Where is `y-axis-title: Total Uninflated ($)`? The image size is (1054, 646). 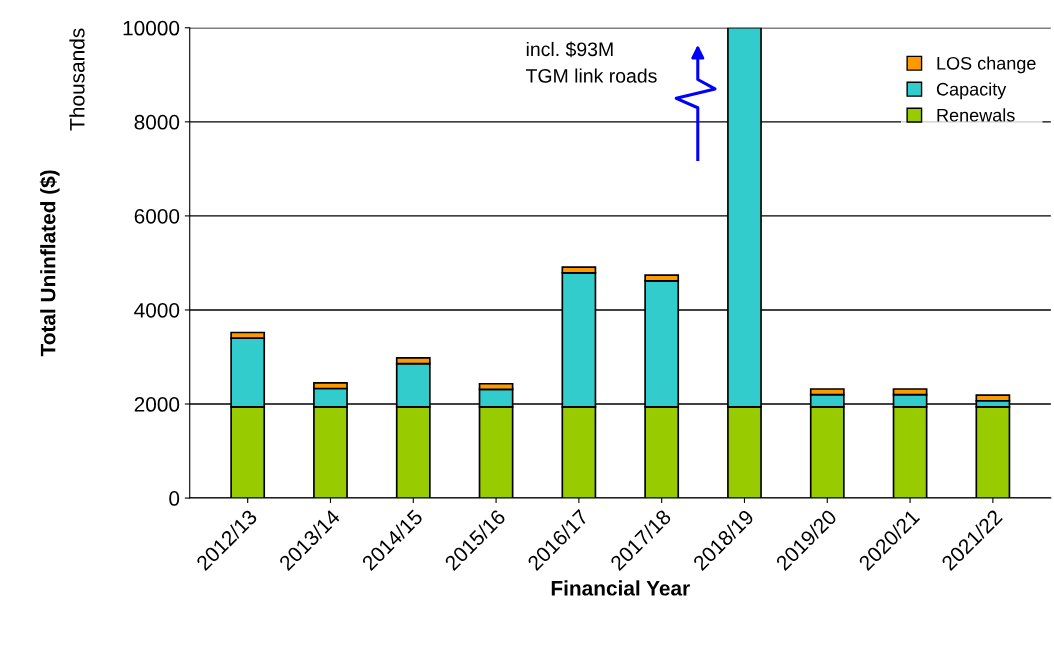 y-axis-title: Total Uninflated ($) is located at coordinates (49, 263).